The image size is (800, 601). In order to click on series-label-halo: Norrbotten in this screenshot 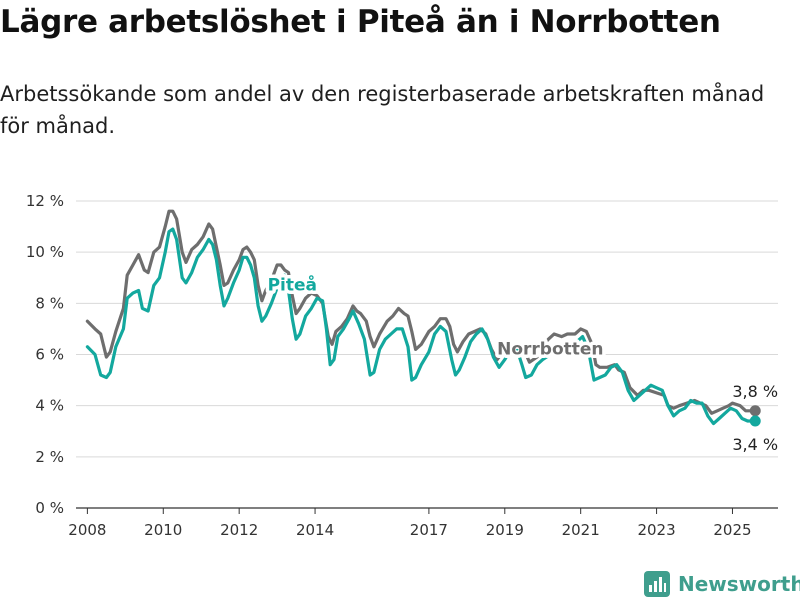, I will do `click(550, 350)`.